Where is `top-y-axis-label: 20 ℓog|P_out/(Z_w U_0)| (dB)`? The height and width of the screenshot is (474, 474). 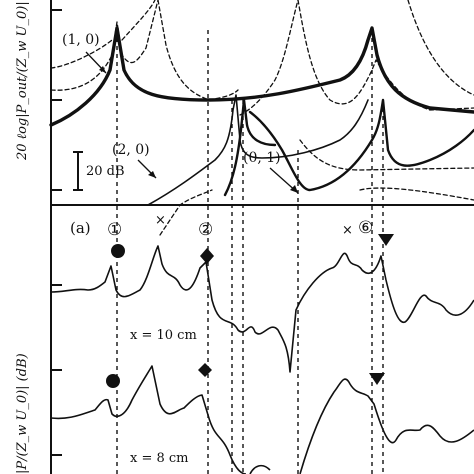 top-y-axis-label: 20 ℓog|P_out/(Z_w U_0)| (dB) is located at coordinates (22, 80).